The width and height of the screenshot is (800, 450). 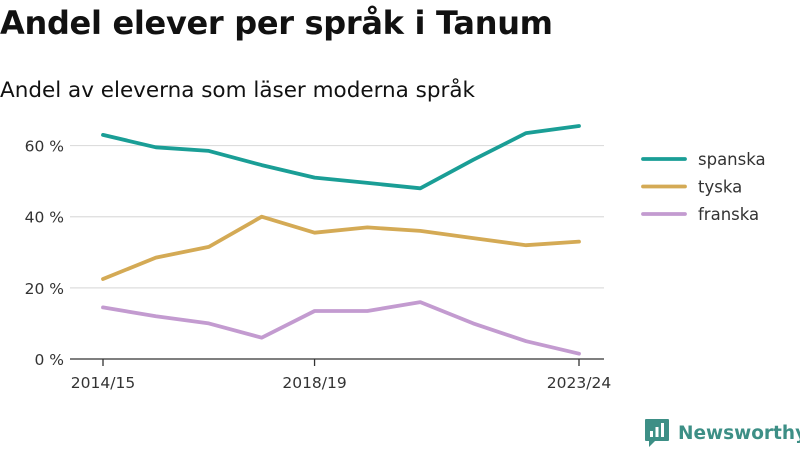 What do you see at coordinates (739, 433) in the screenshot?
I see `brand-name: Newsworthy` at bounding box center [739, 433].